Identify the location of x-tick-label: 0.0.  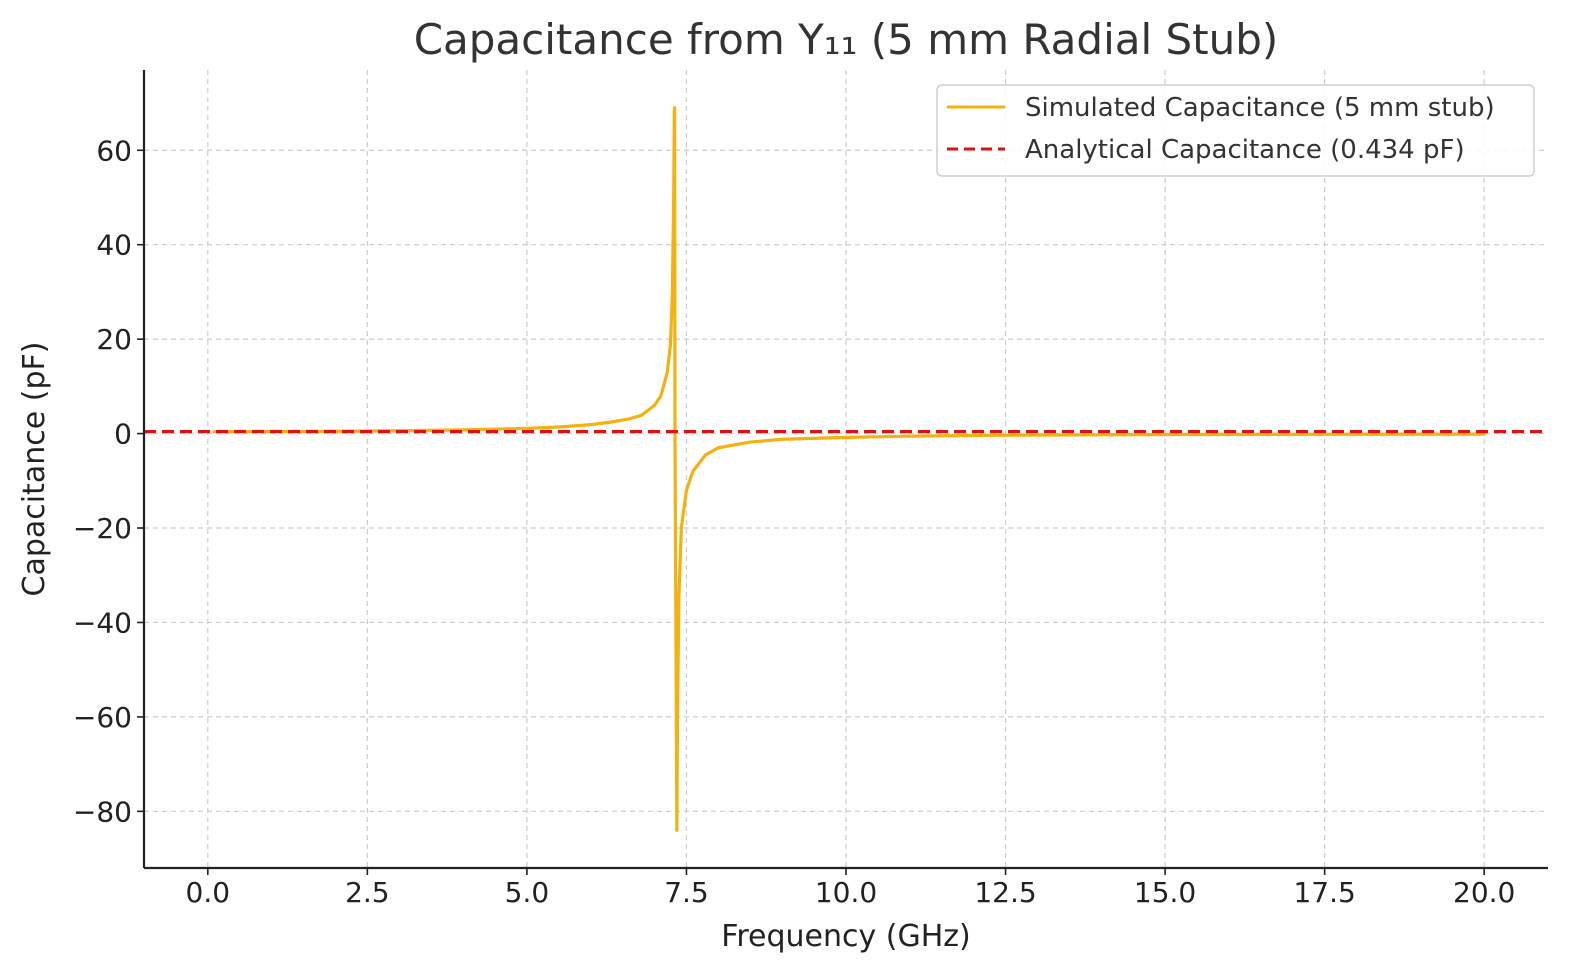
(208, 892).